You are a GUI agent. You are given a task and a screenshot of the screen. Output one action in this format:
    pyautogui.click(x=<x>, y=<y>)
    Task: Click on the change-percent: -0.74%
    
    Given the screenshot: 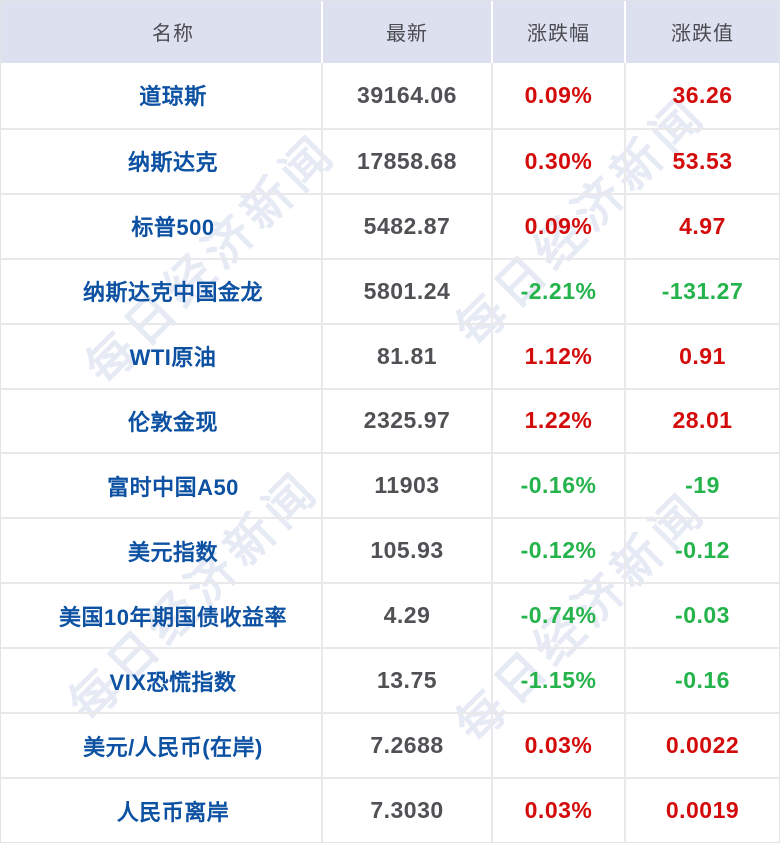 What is the action you would take?
    pyautogui.click(x=558, y=615)
    